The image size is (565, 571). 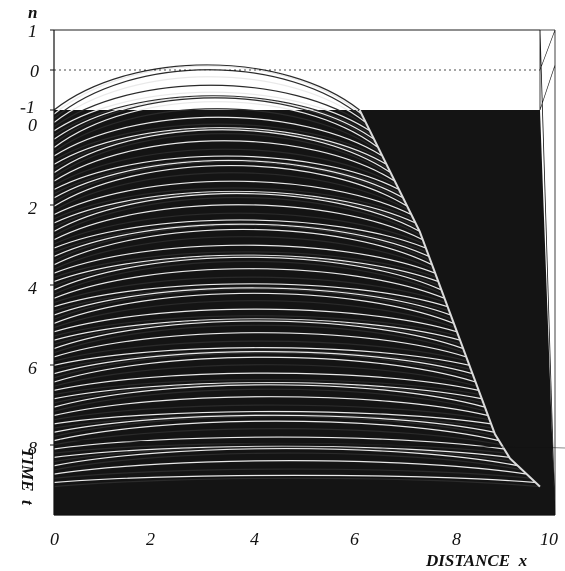 I want to click on x-axis-label: DISTANCE x, so click(x=476, y=560).